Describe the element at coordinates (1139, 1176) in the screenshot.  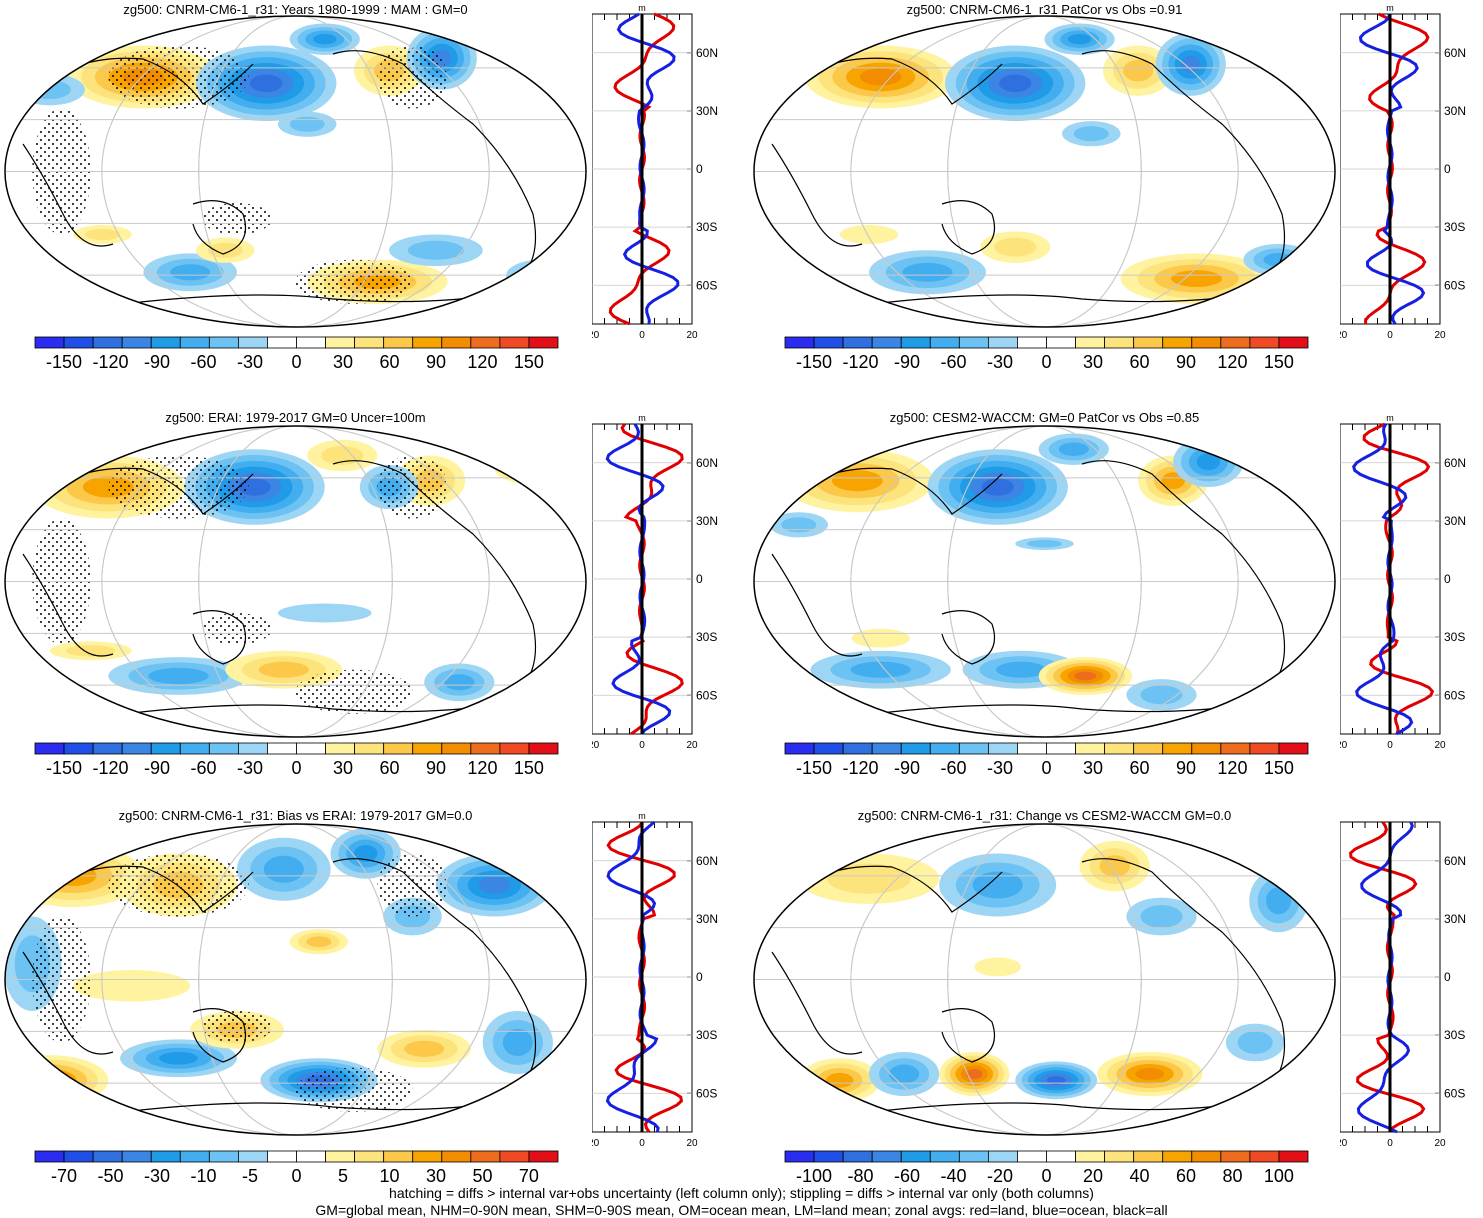
I see `colorbar-label: 40` at that location.